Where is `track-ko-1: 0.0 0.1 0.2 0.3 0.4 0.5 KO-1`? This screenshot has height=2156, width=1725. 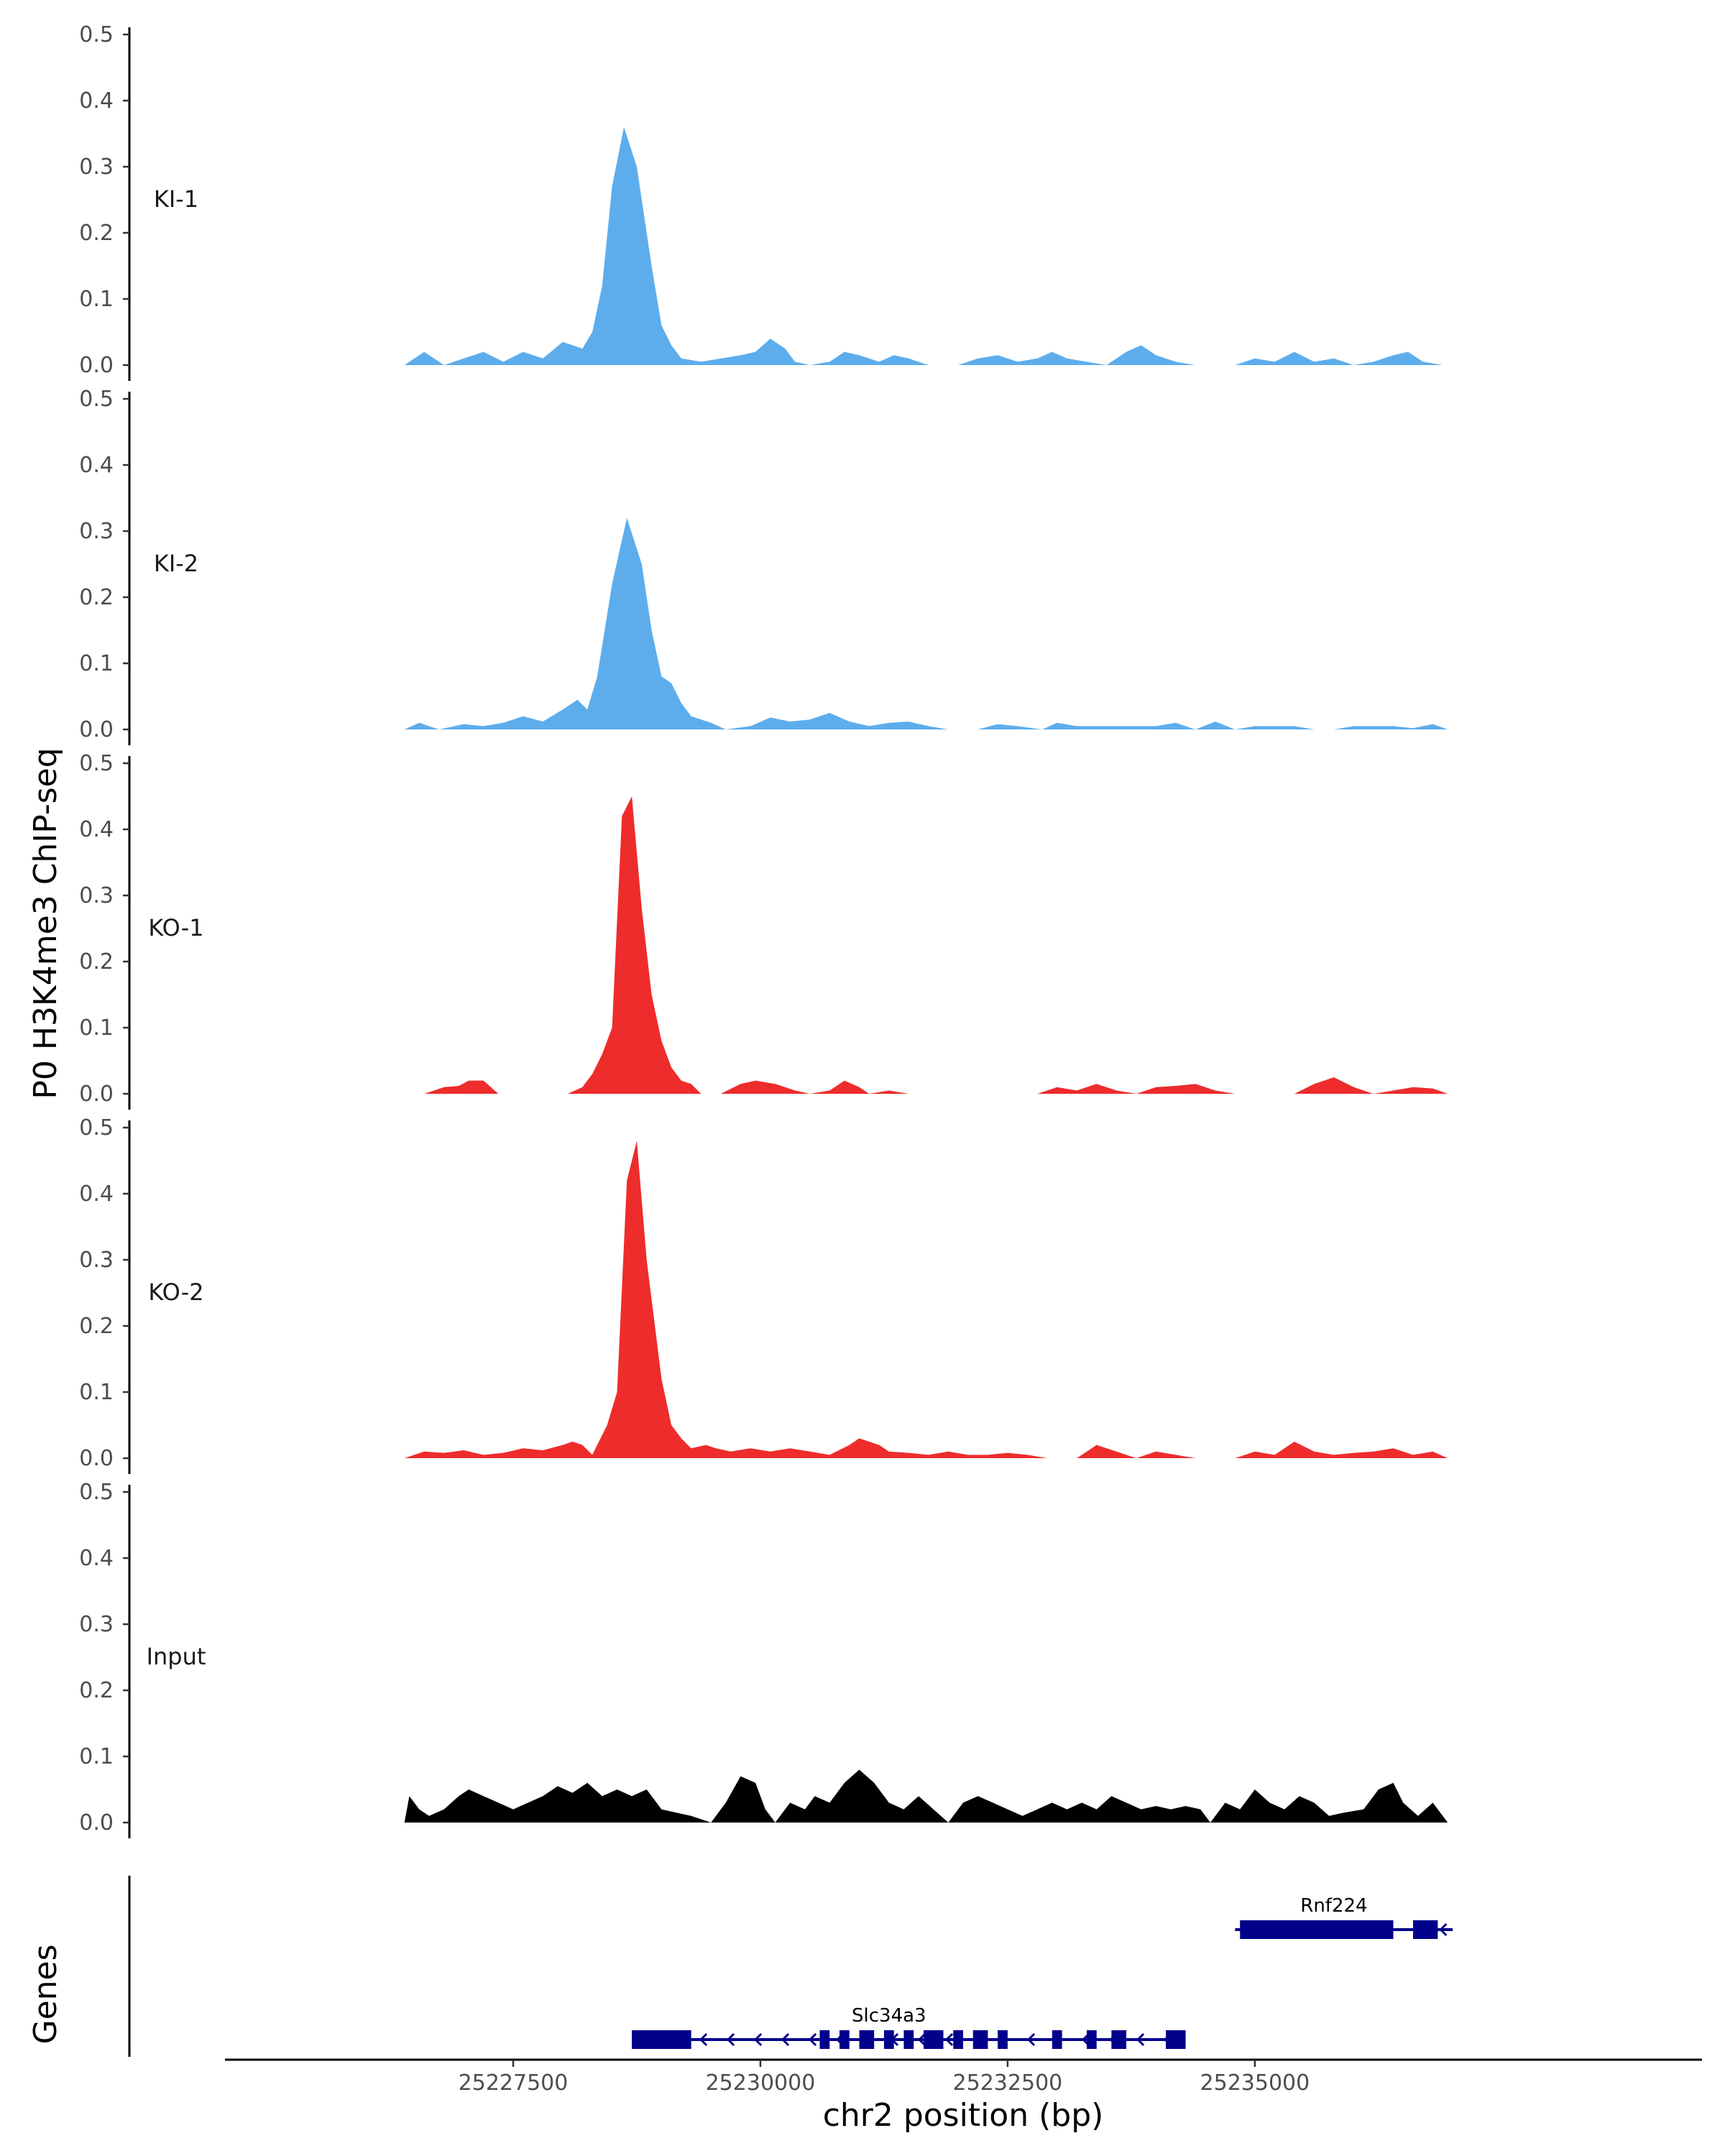
track-ko-1: 0.0 0.1 0.2 0.3 0.4 0.5 KO-1 is located at coordinates (763, 931).